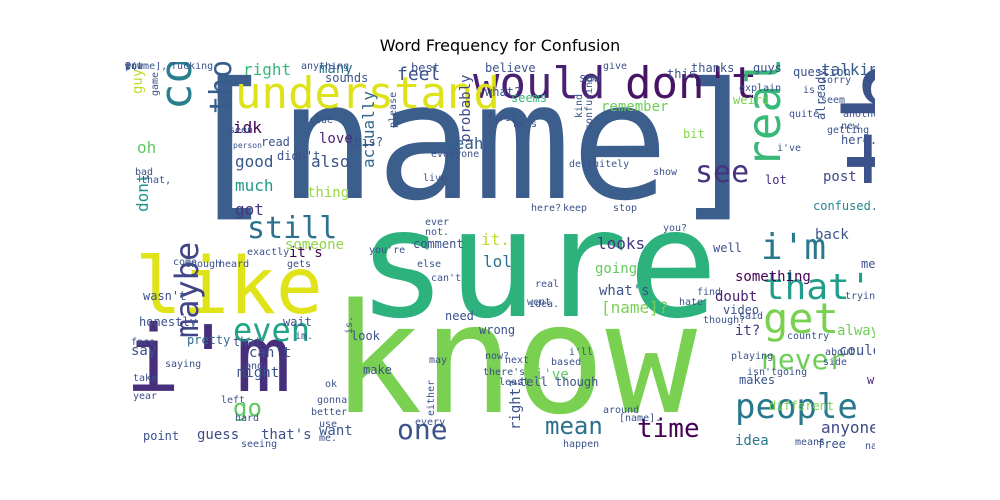 The width and height of the screenshot is (1000, 500). Describe the element at coordinates (736, 297) in the screenshot. I see `word-doubt: doubt` at that location.